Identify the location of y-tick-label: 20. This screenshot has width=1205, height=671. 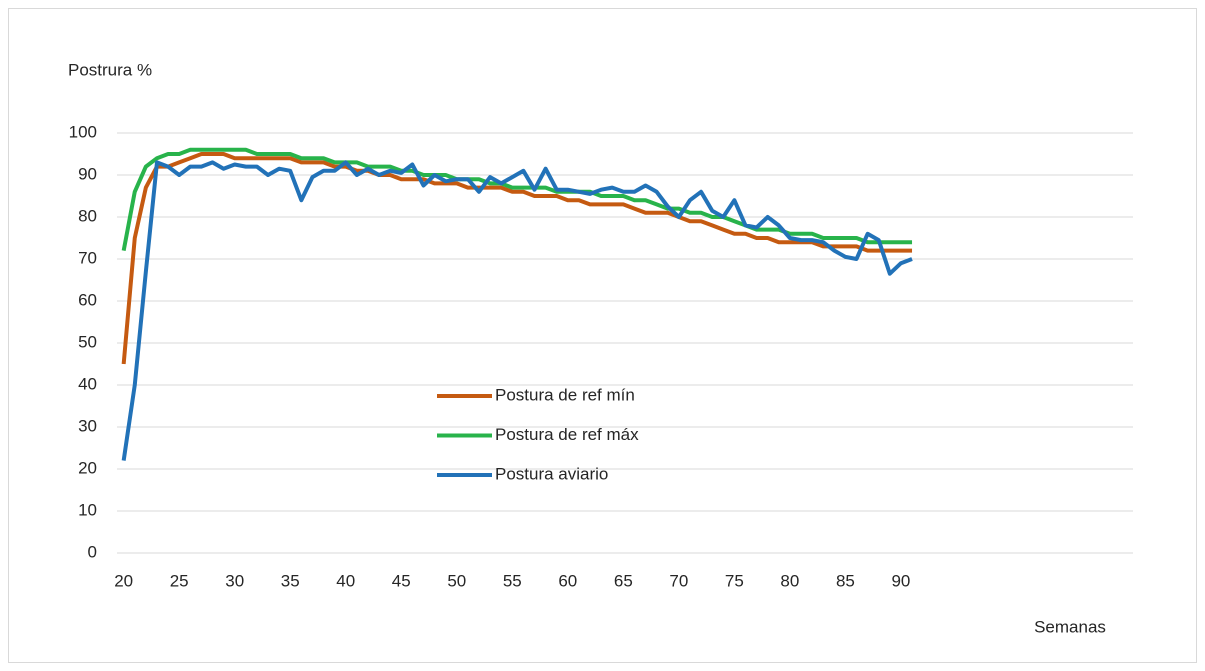
(87, 467).